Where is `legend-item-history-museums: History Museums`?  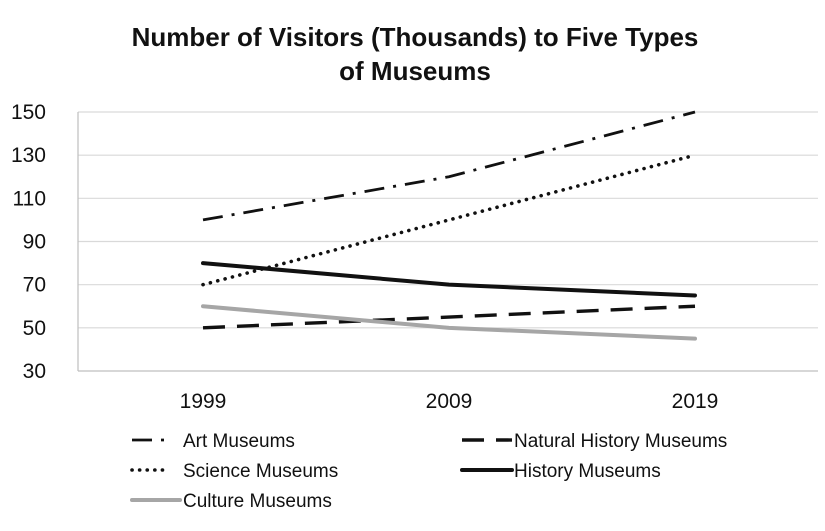
legend-item-history-museums: History Museums is located at coordinates (560, 471).